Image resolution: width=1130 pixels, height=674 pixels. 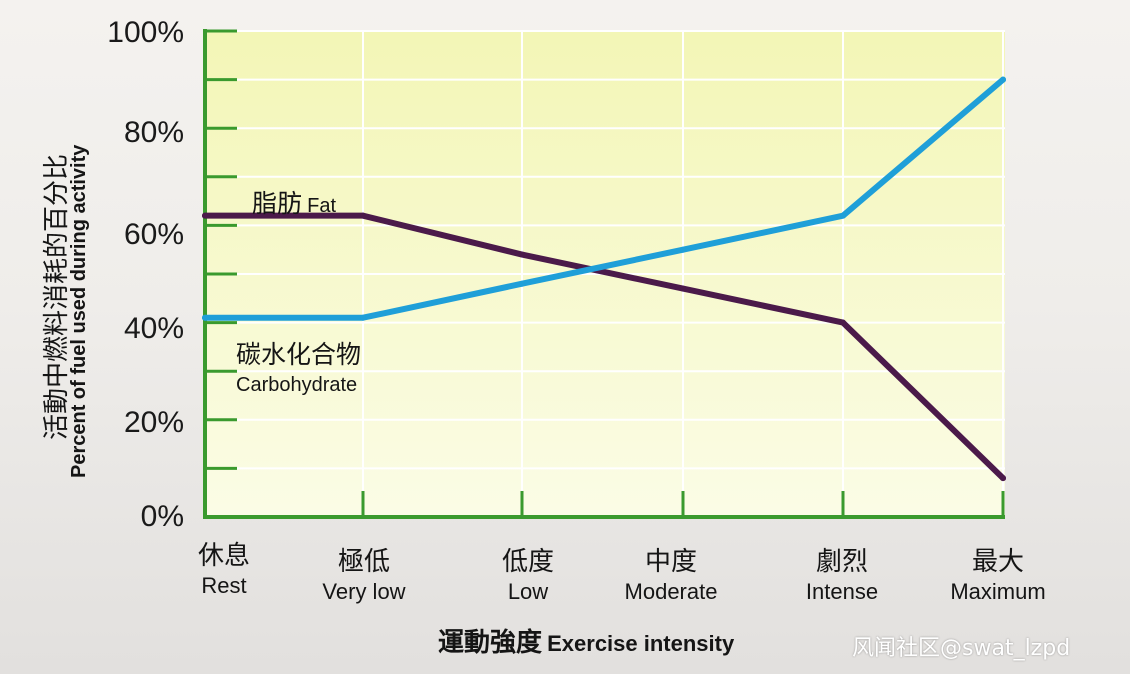 I want to click on x-category-maximum-zh: 最大, so click(x=997, y=562).